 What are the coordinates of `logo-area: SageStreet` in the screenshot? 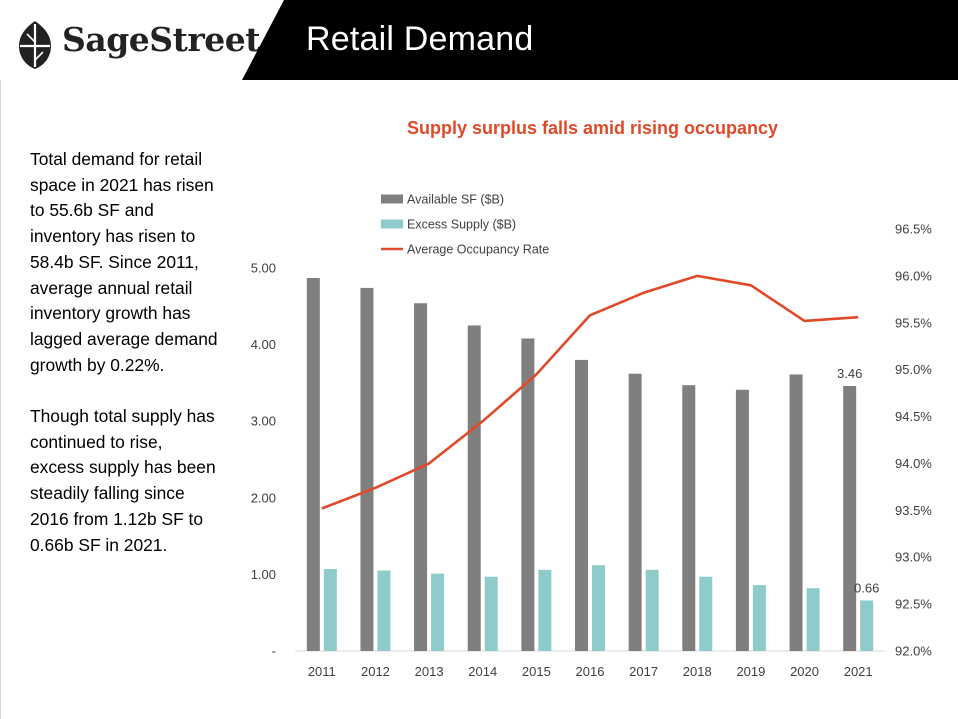 It's located at (142, 40).